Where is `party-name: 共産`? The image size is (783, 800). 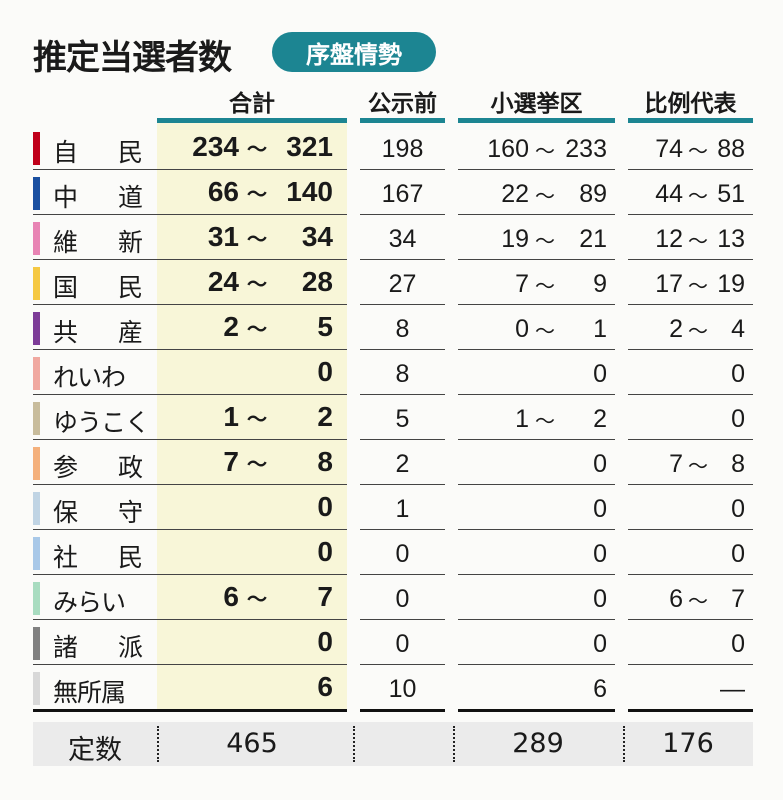 party-name: 共産 is located at coordinates (118, 332).